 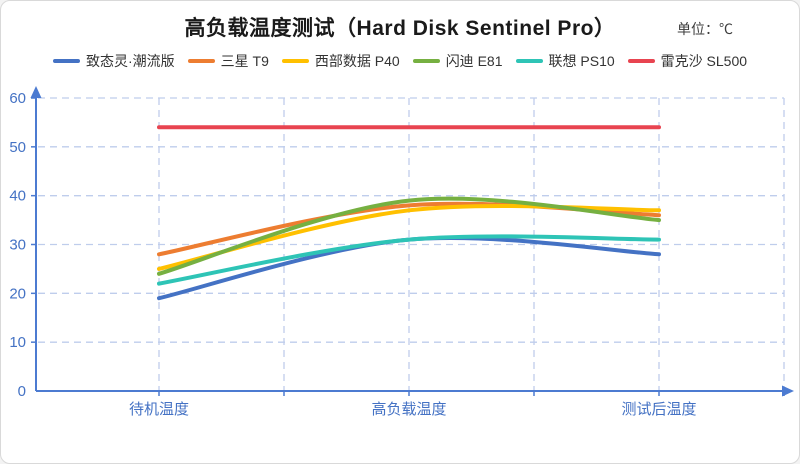 What do you see at coordinates (22, 391) in the screenshot?
I see `y-tick-label: 0` at bounding box center [22, 391].